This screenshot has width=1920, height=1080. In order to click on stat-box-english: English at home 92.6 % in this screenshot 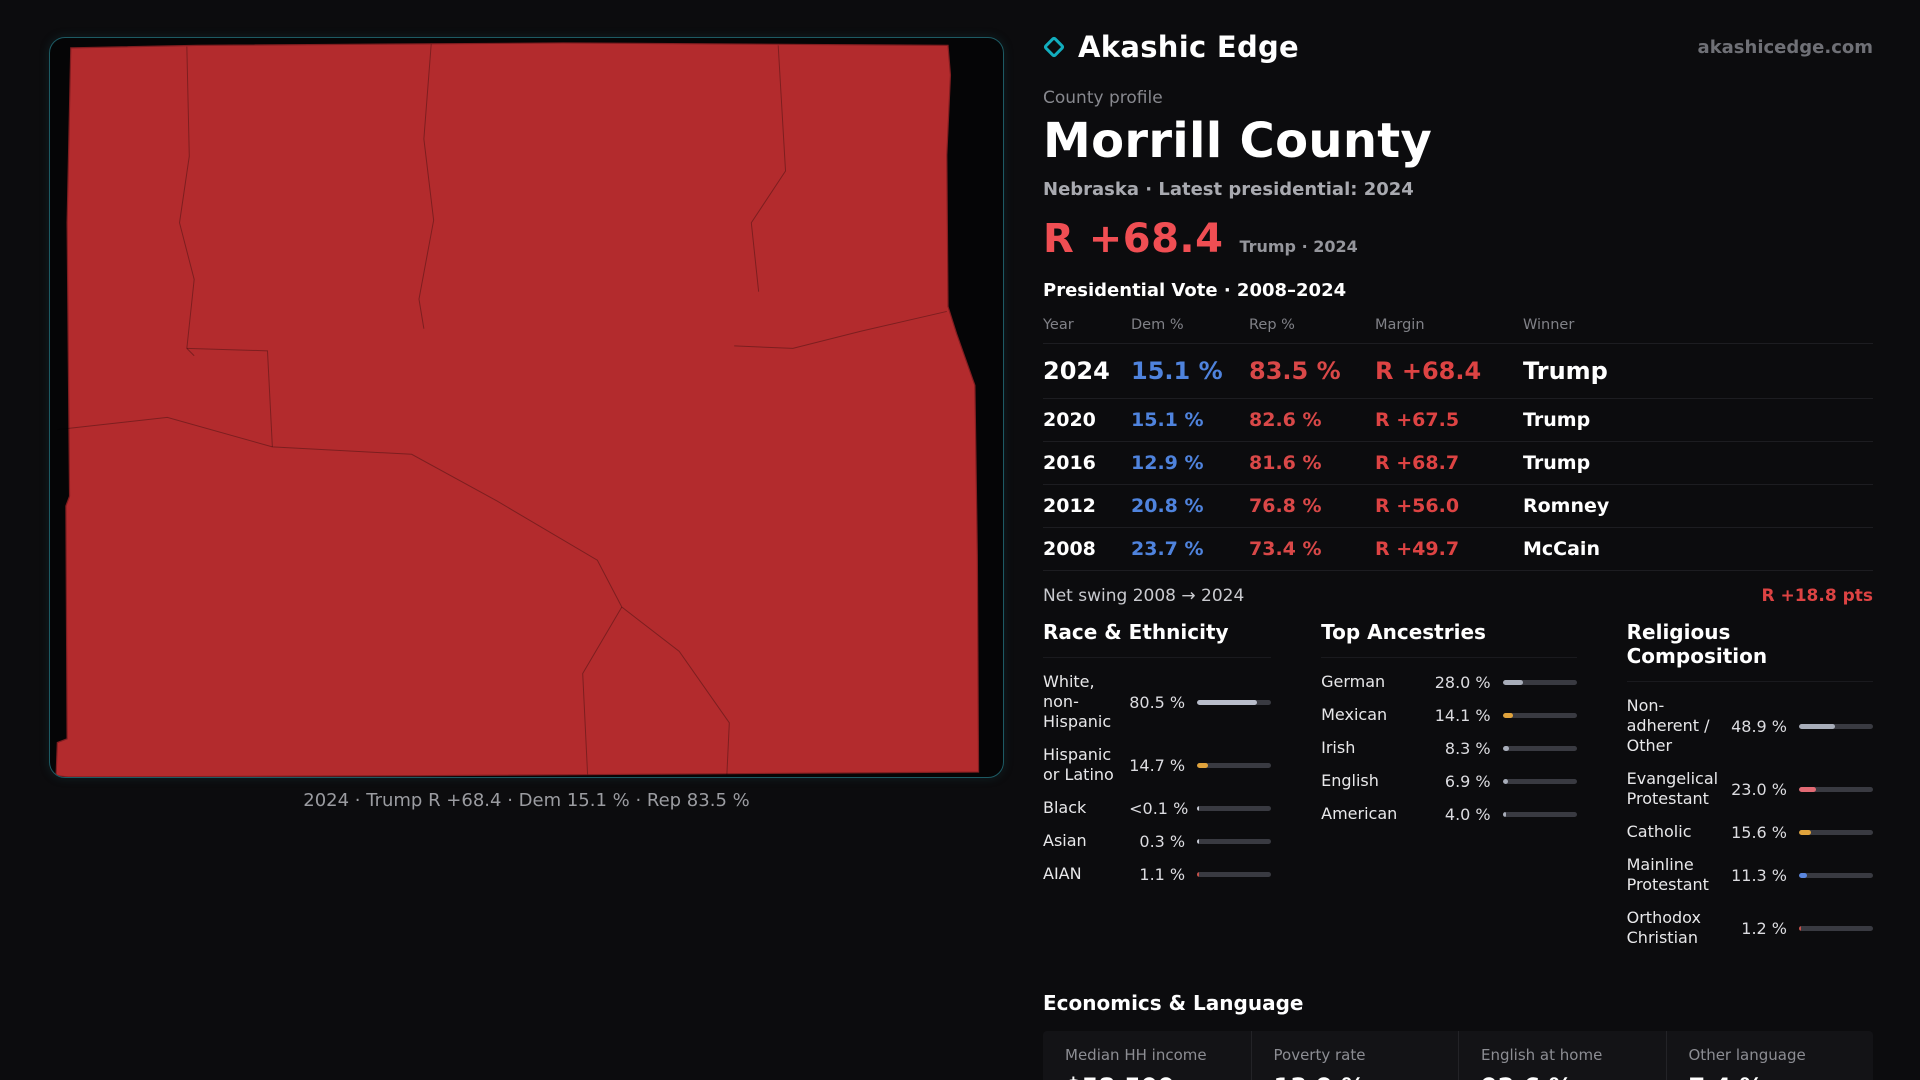, I will do `click(1562, 1055)`.